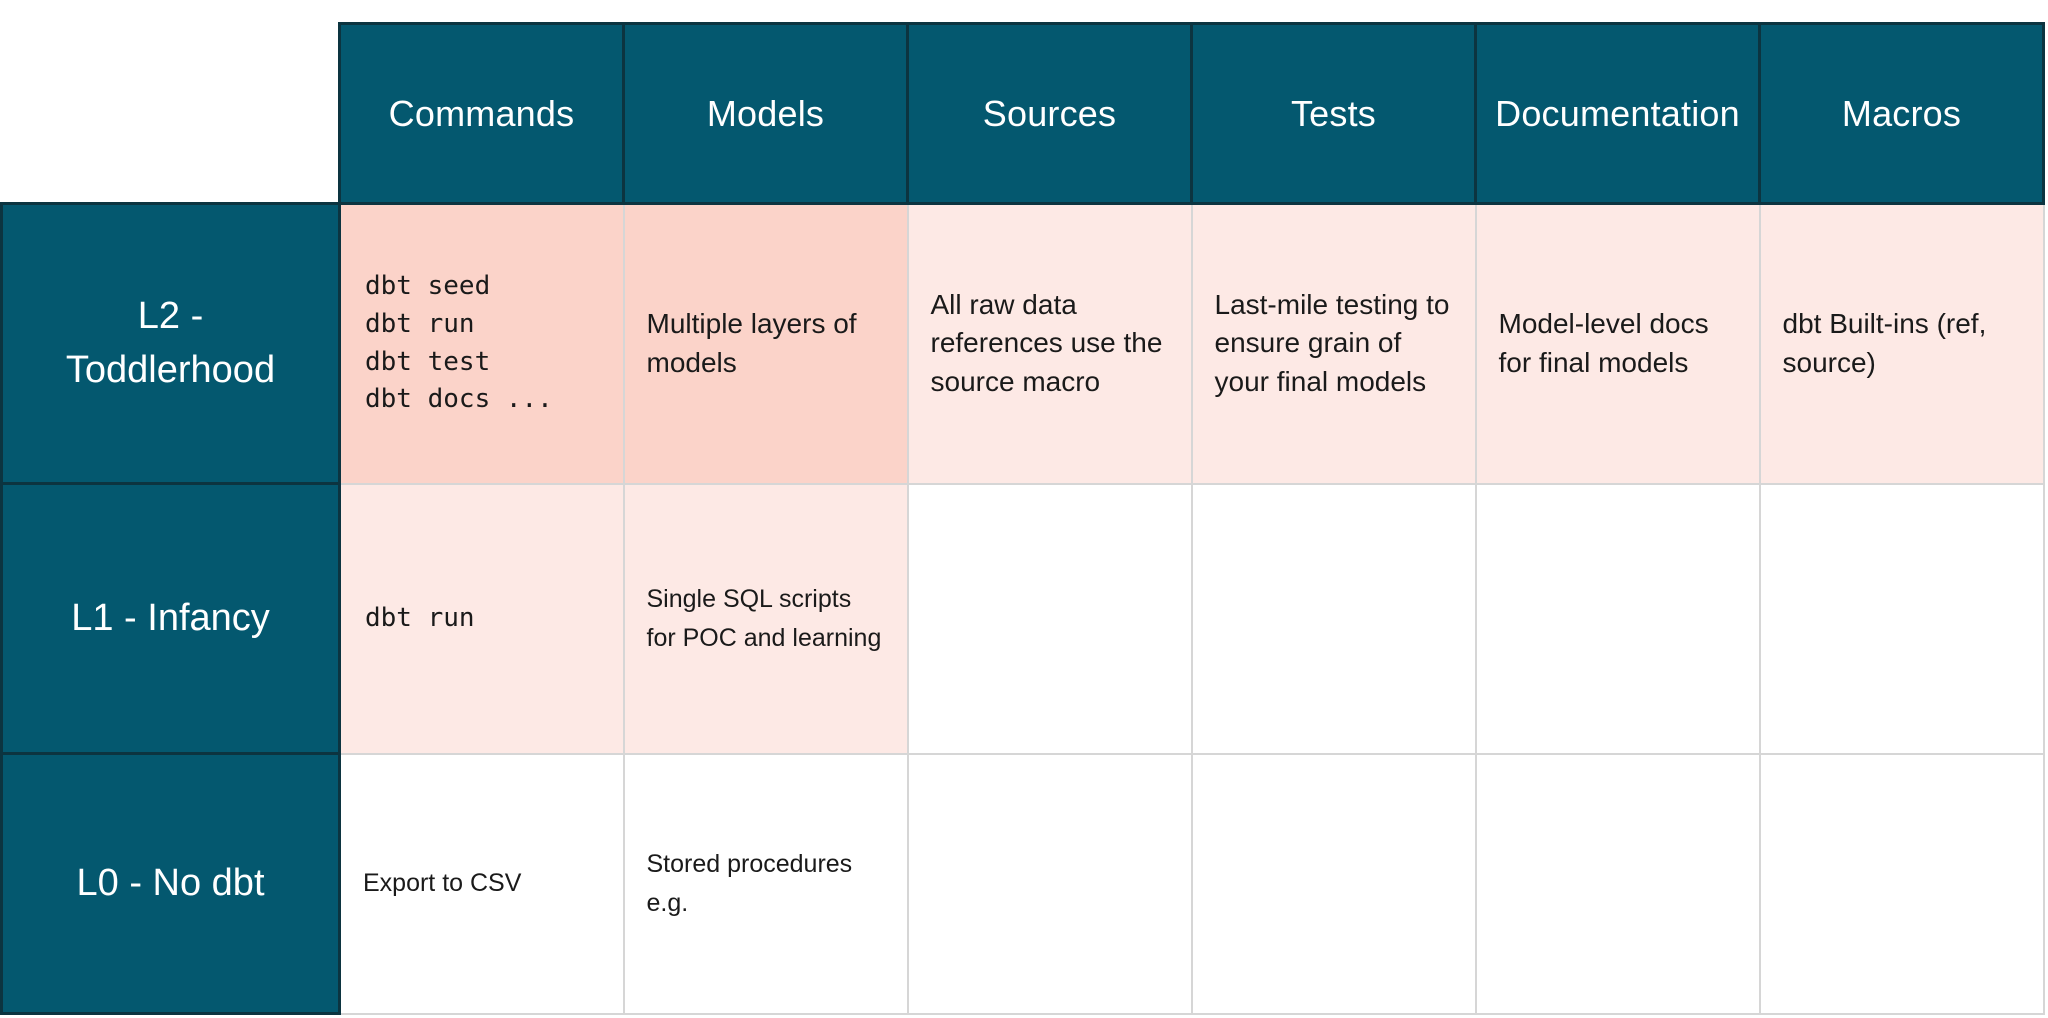 The image size is (2048, 1018). What do you see at coordinates (481, 113) in the screenshot?
I see `column-header-commands: Commands` at bounding box center [481, 113].